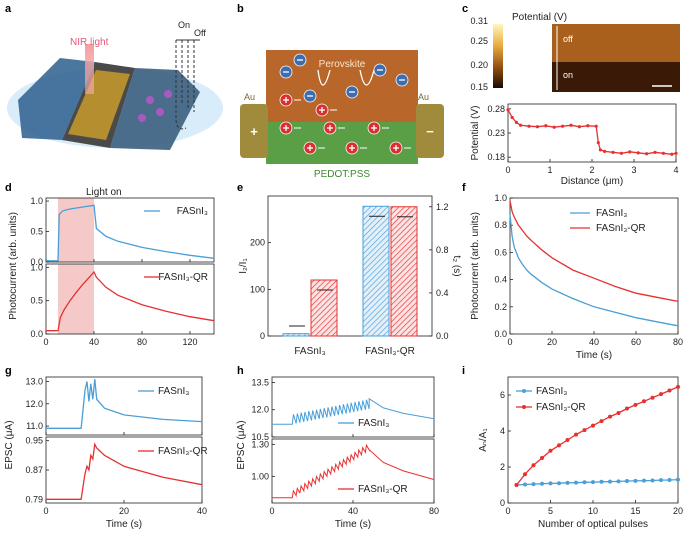 Image resolution: width=685 pixels, height=536 pixels. Describe the element at coordinates (342, 86) in the screenshot. I see `perovskite-layer` at that location.